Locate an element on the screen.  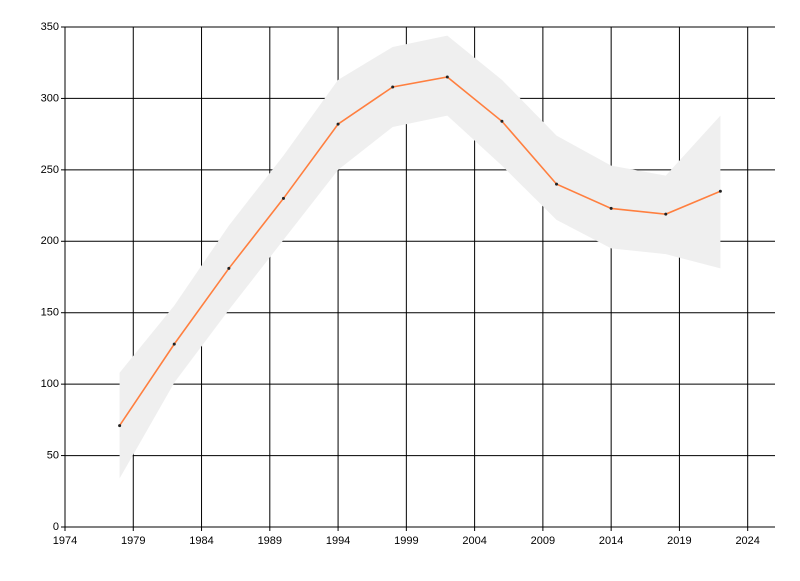
x-tick-label: 1984 is located at coordinates (201, 541).